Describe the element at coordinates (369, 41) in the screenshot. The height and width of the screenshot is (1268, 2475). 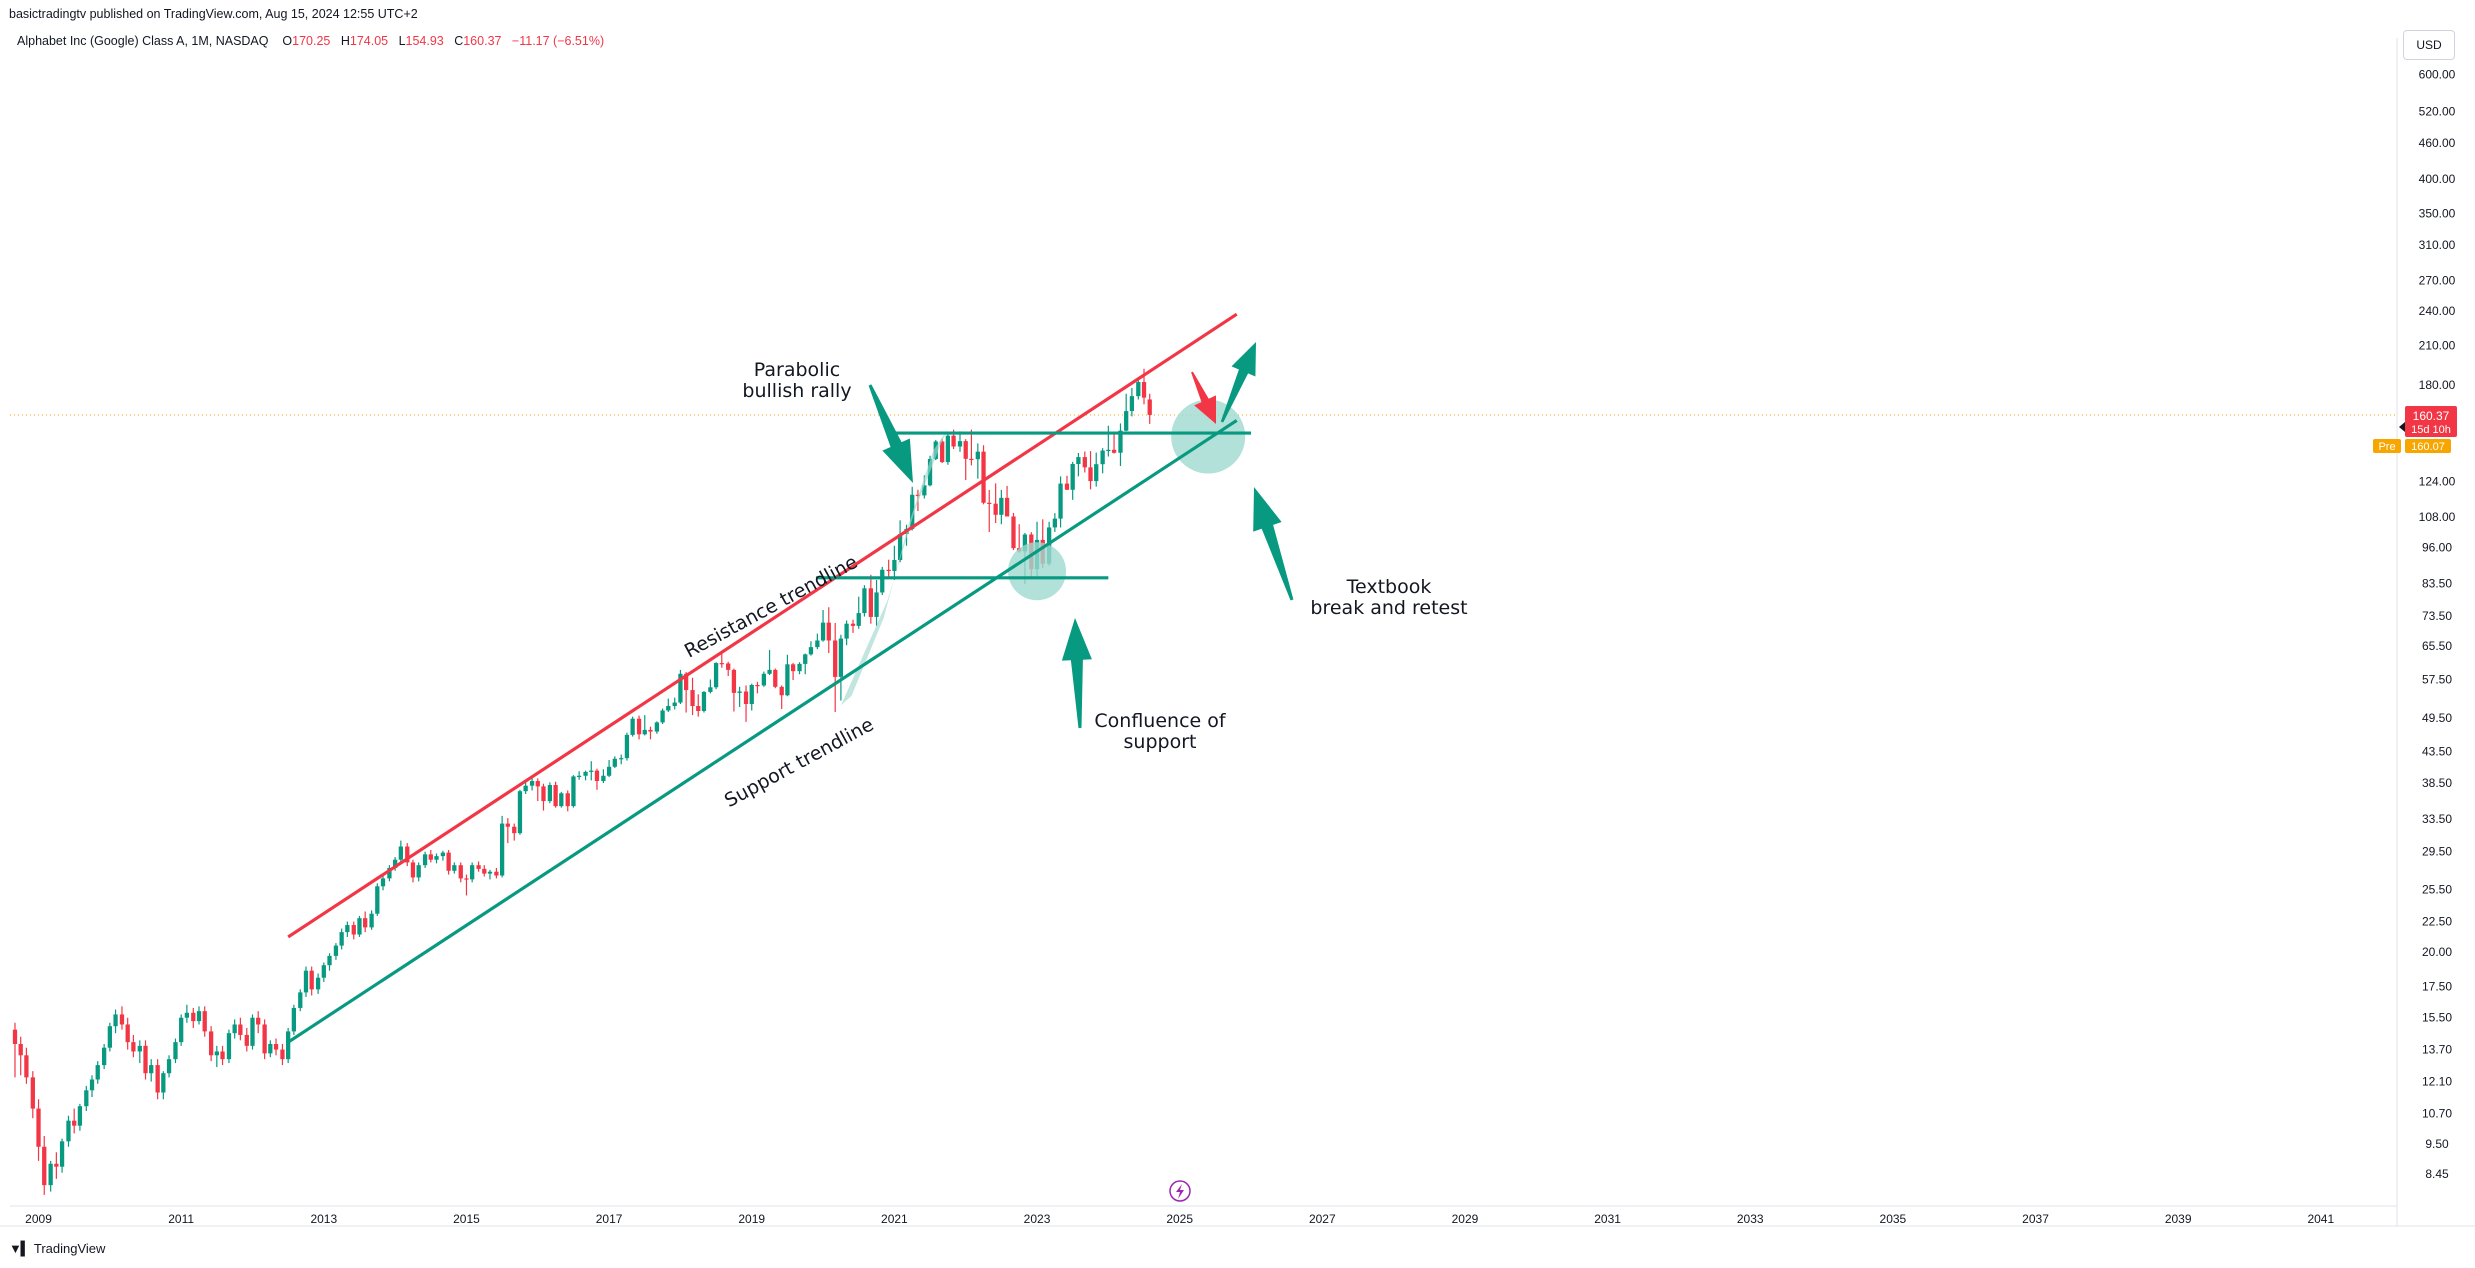
I see `high-value: 174.05` at that location.